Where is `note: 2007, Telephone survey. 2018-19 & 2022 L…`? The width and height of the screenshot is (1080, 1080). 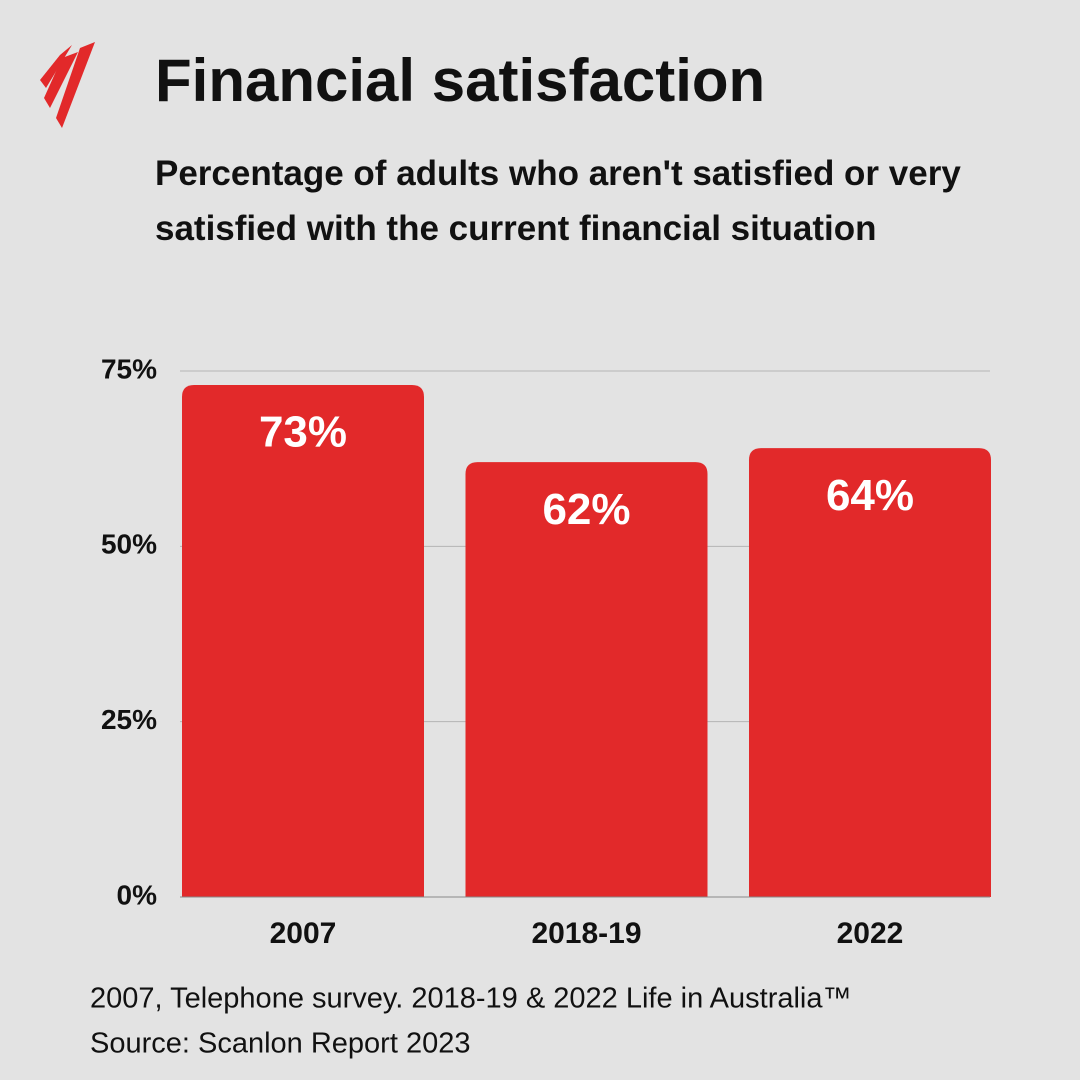
note: 2007, Telephone survey. 2018-19 & 2022 L… is located at coordinates (471, 999).